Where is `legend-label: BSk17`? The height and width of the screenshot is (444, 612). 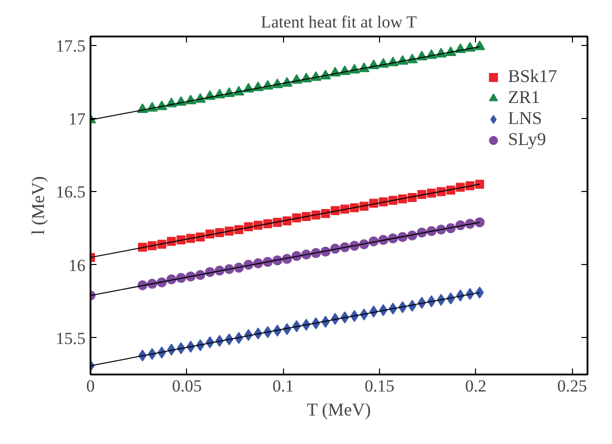 legend-label: BSk17 is located at coordinates (532, 76).